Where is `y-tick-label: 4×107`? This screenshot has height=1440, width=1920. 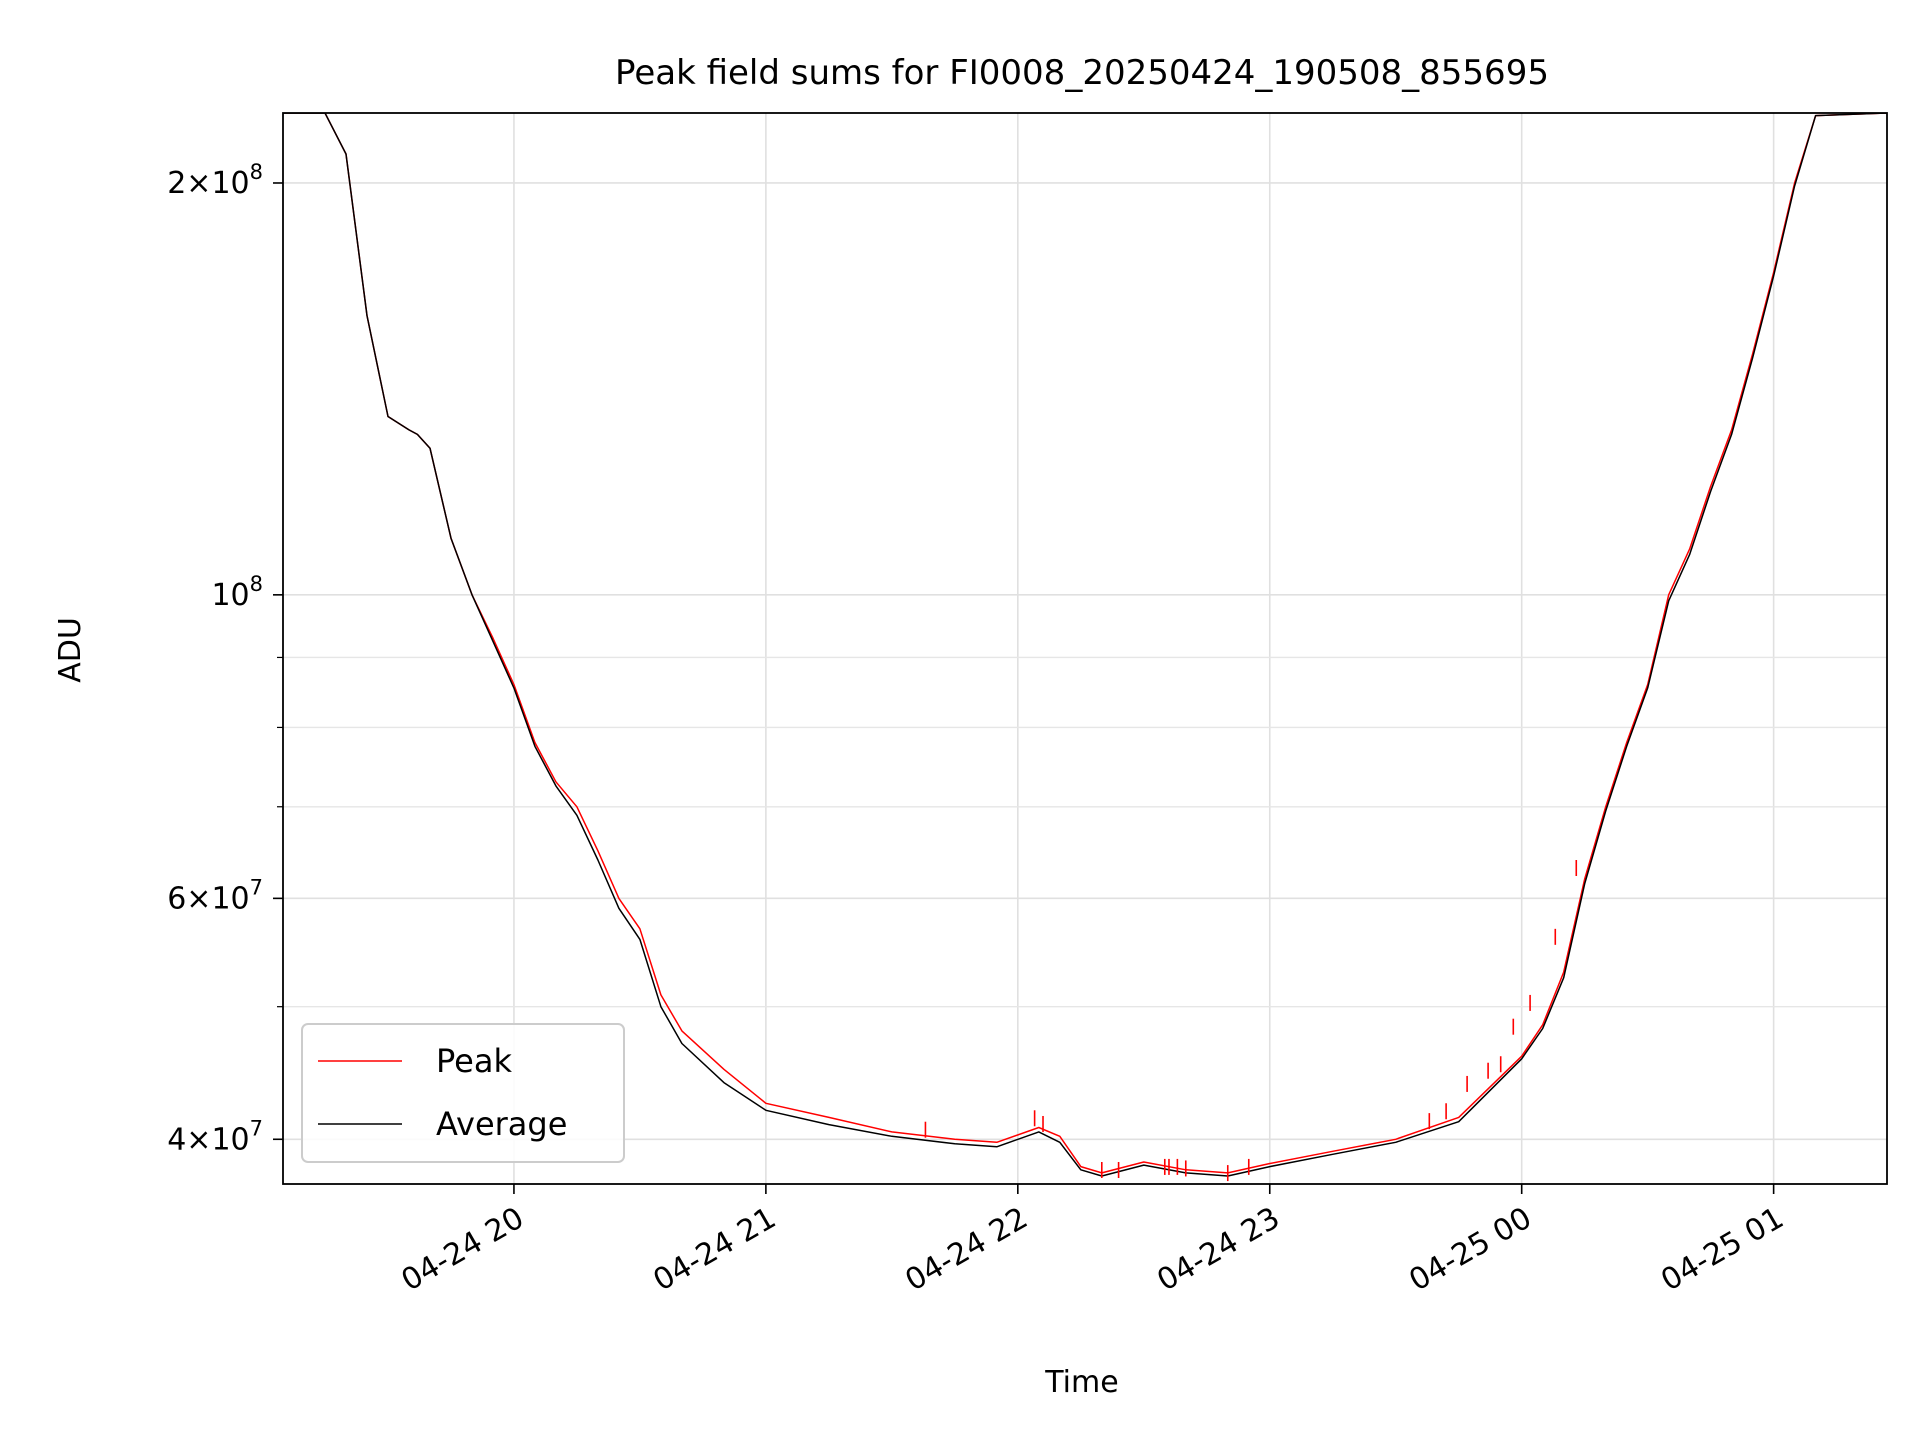 y-tick-label: 4×107 is located at coordinates (215, 1136).